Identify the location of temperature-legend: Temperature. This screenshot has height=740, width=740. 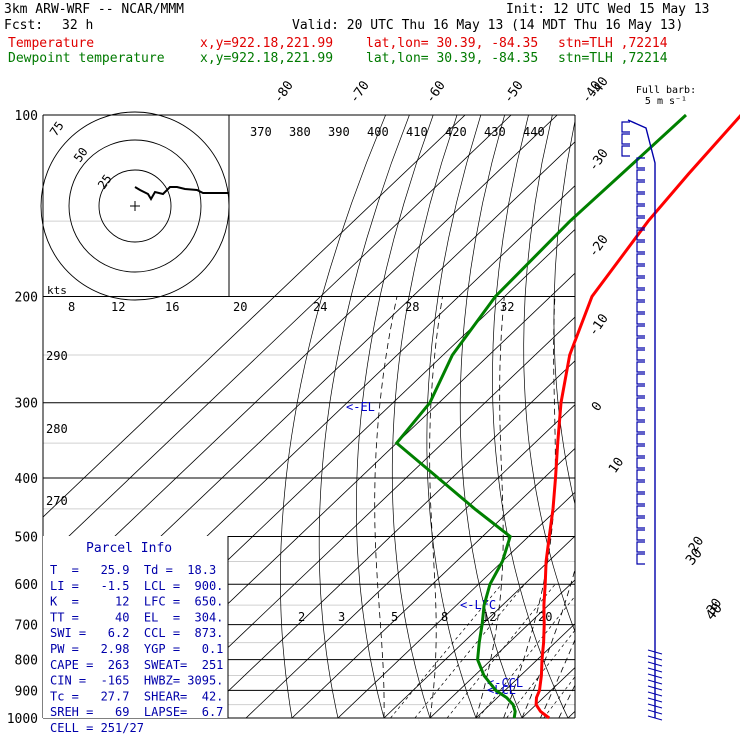
(51, 43).